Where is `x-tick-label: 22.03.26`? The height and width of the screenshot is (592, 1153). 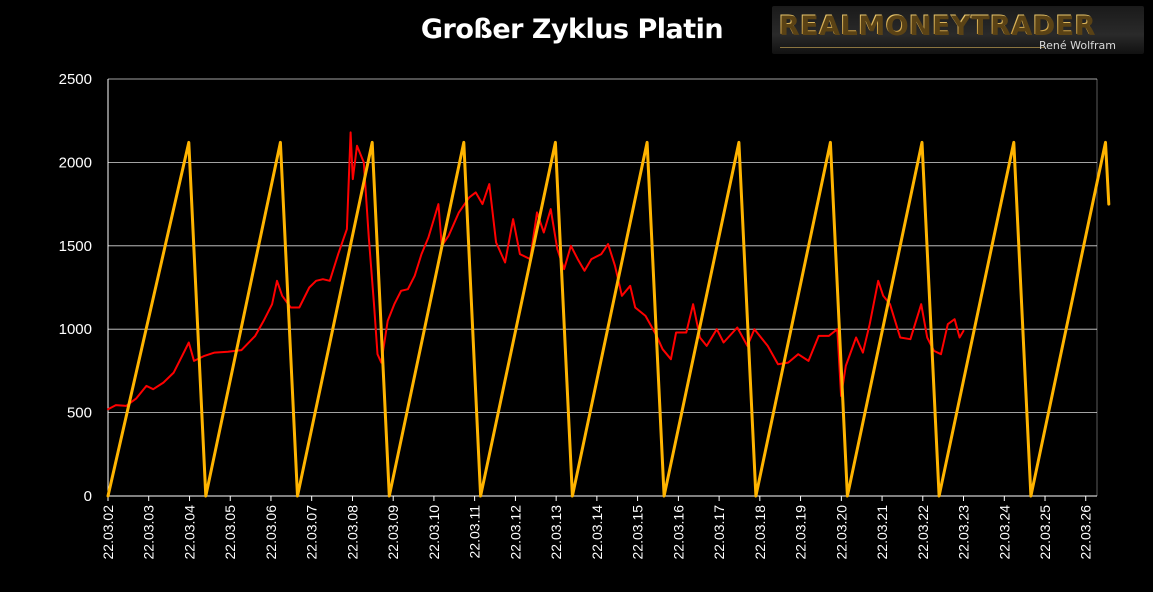
x-tick-label: 22.03.26 is located at coordinates (1086, 532).